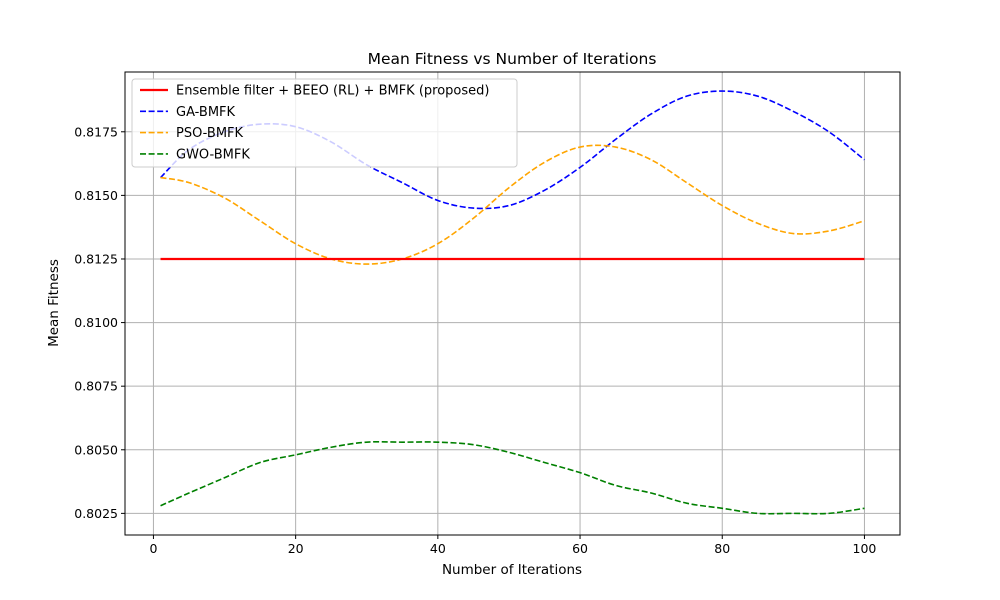 Image resolution: width=1000 pixels, height=600 pixels. What do you see at coordinates (512, 570) in the screenshot?
I see `x-axis-label: Number of Iterations` at bounding box center [512, 570].